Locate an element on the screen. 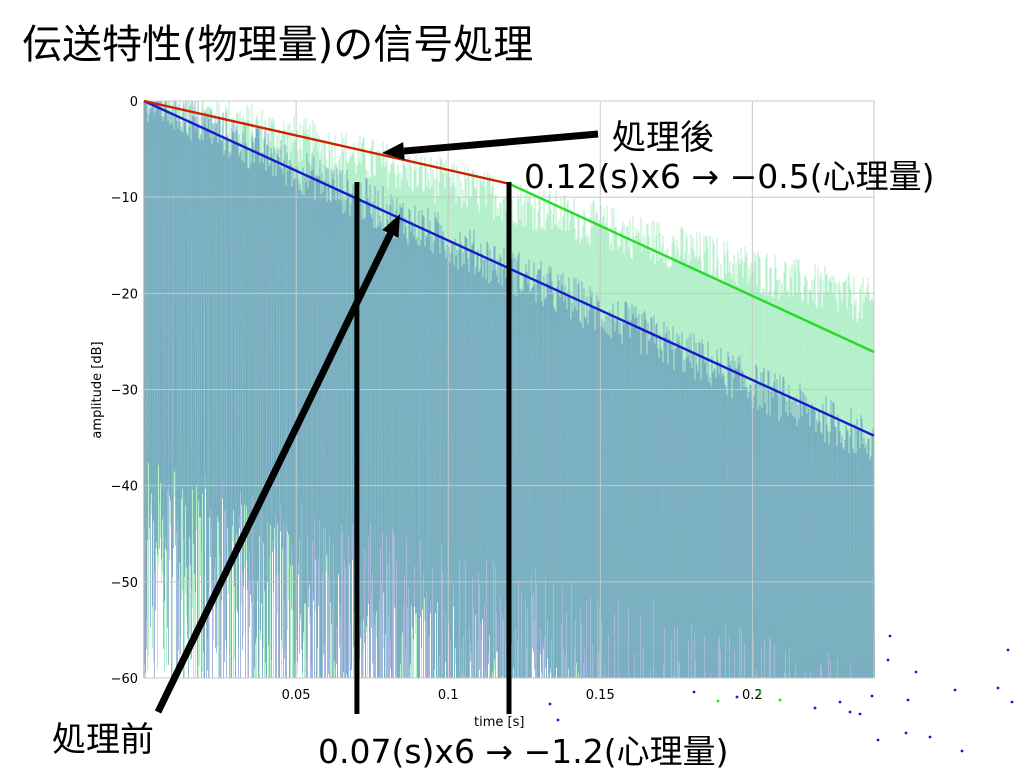  y-tick-label: −20 is located at coordinates (124, 294).